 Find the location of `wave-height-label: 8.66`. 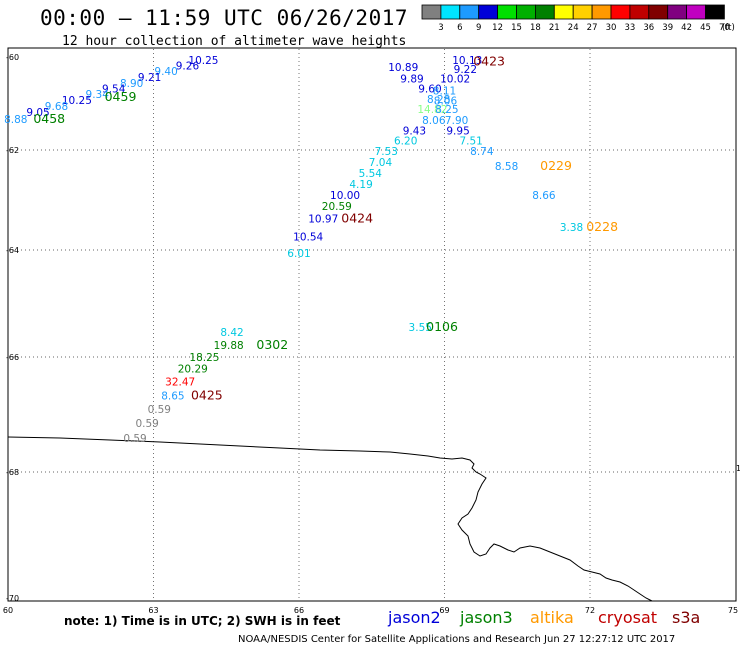

wave-height-label: 8.66 is located at coordinates (544, 196).